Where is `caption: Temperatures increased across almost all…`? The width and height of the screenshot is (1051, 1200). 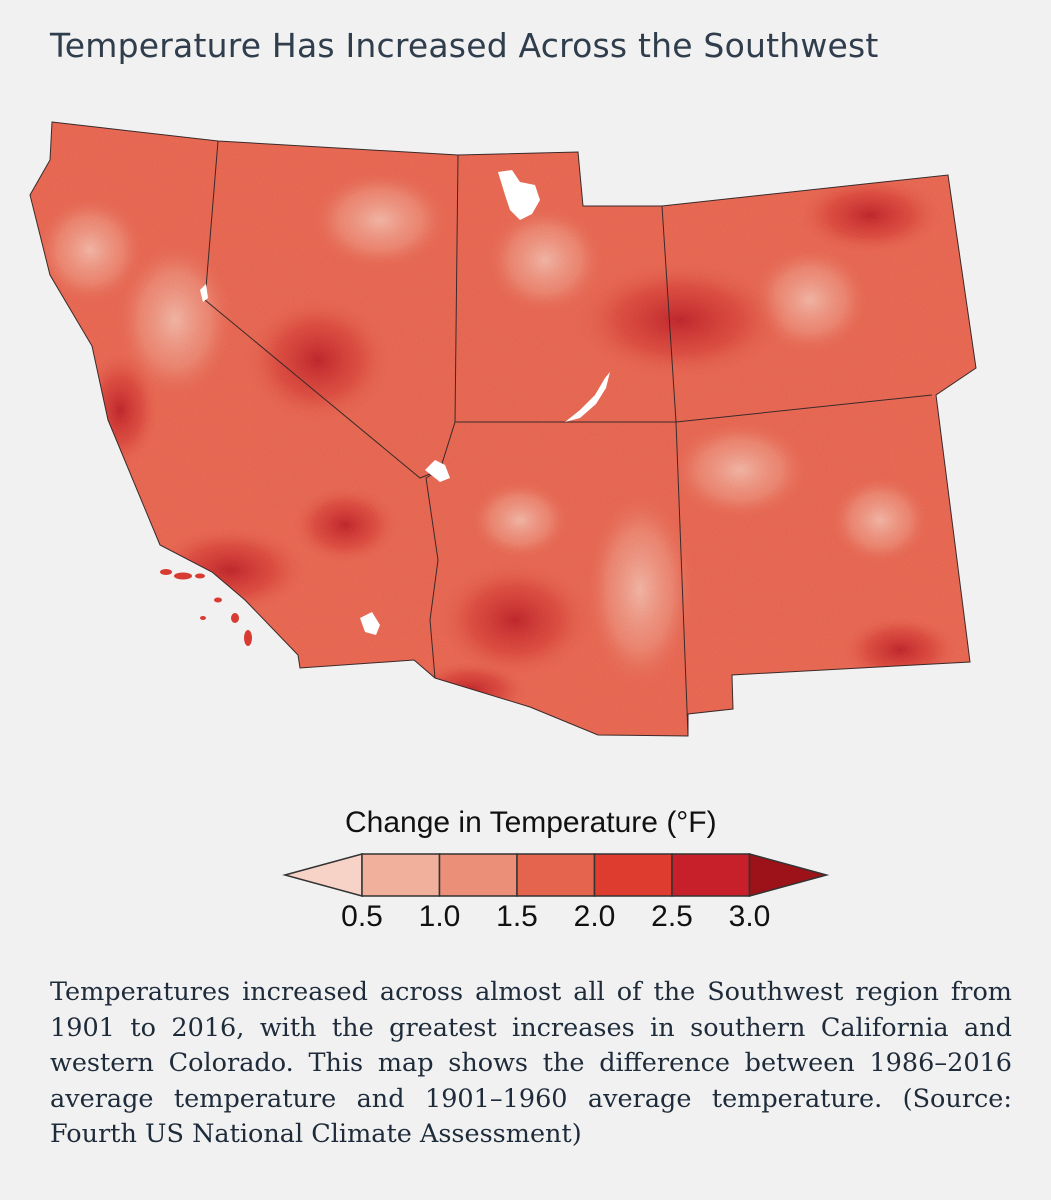
caption: Temperatures increased across almost all… is located at coordinates (531, 1063).